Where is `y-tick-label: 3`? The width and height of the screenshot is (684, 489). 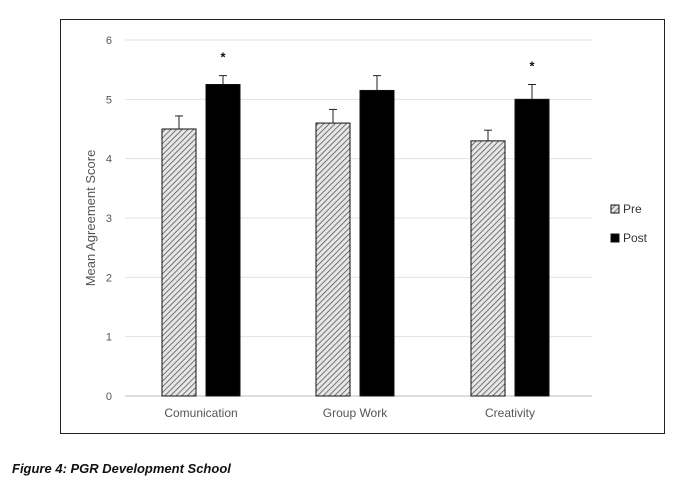 y-tick-label: 3 is located at coordinates (109, 219).